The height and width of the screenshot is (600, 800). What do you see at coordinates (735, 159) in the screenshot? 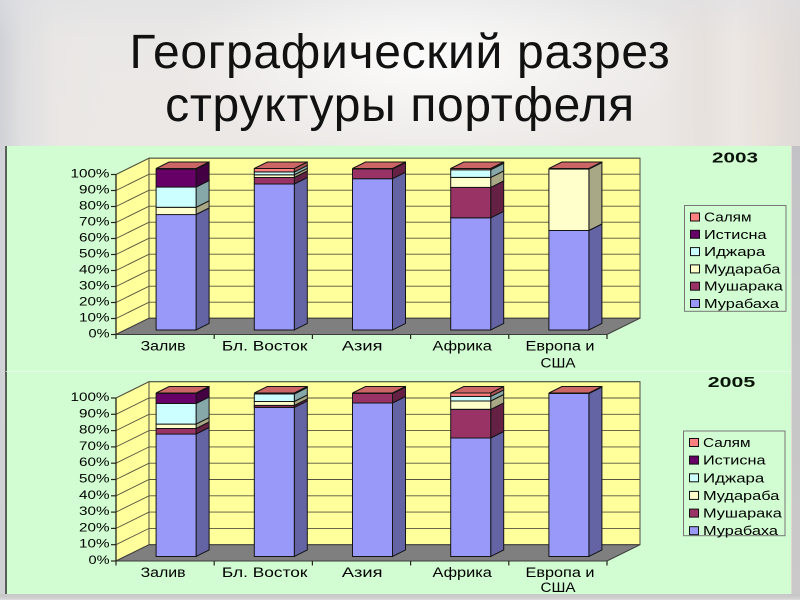
I see `svg-text: 2003` at bounding box center [735, 159].